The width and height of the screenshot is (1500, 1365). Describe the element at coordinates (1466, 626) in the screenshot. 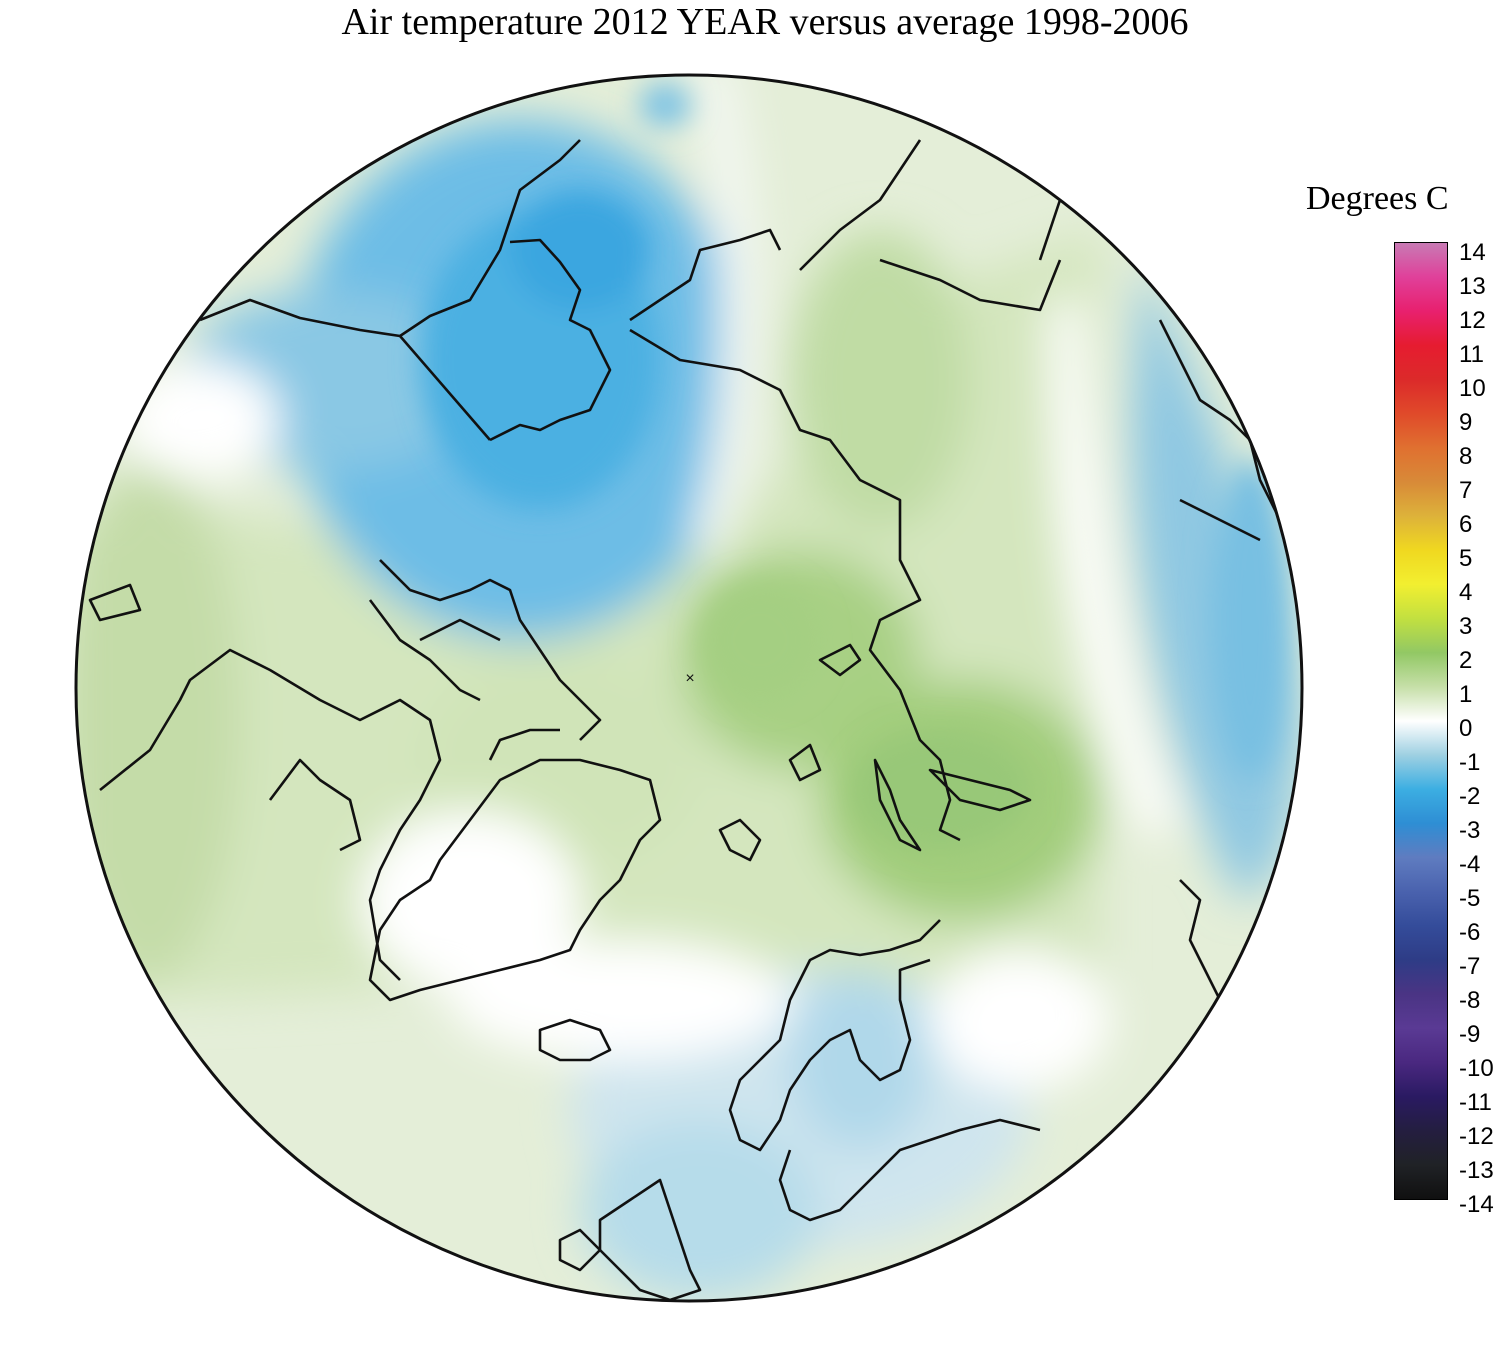

I see `legend-tick-label: 3` at that location.